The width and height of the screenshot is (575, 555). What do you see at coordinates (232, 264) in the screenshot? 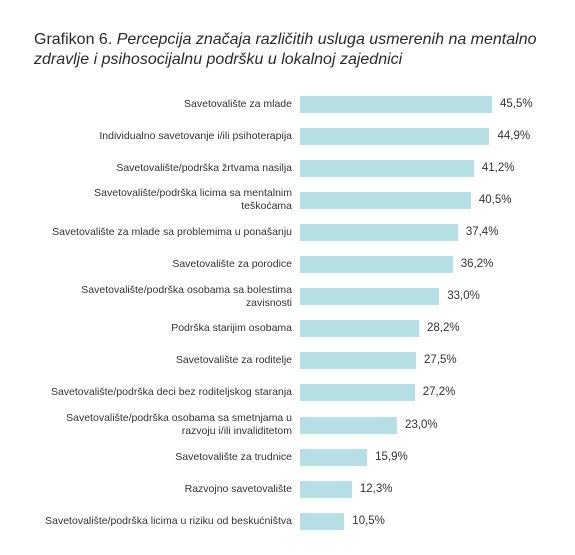
I see `category-label: Savetovalište za porodice` at bounding box center [232, 264].